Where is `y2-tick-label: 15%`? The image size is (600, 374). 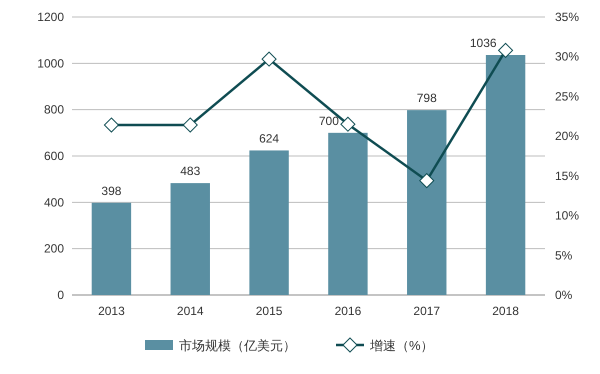 y2-tick-label: 15% is located at coordinates (567, 175).